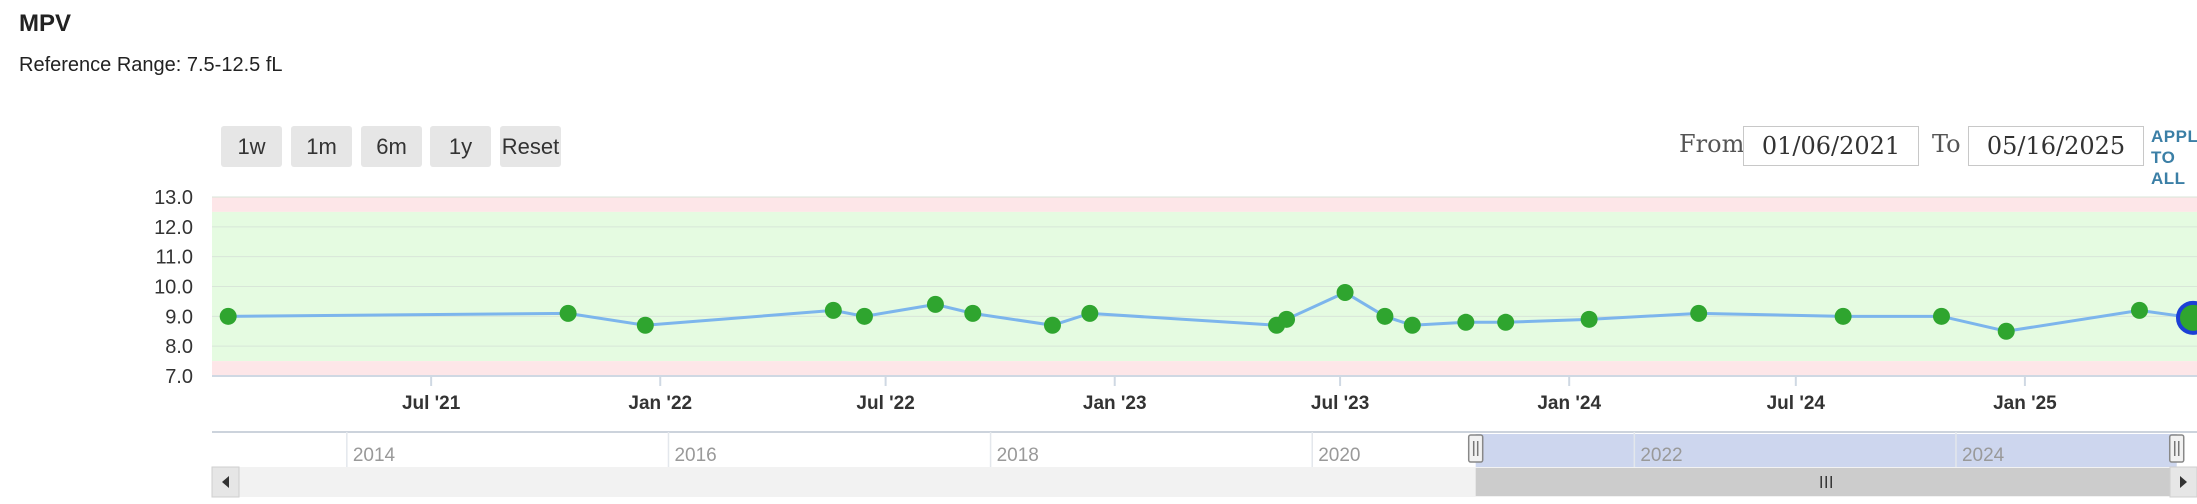 Image resolution: width=2197 pixels, height=504 pixels. I want to click on range-button-1w: 1w, so click(251, 146).